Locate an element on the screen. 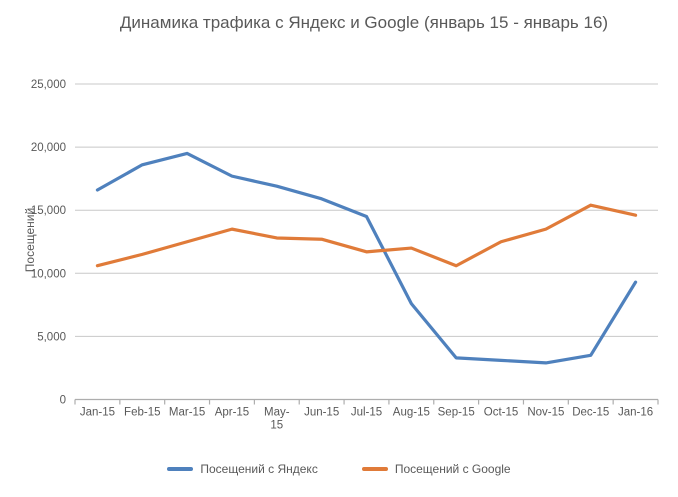  y-tick-label: 0 is located at coordinates (63, 401).